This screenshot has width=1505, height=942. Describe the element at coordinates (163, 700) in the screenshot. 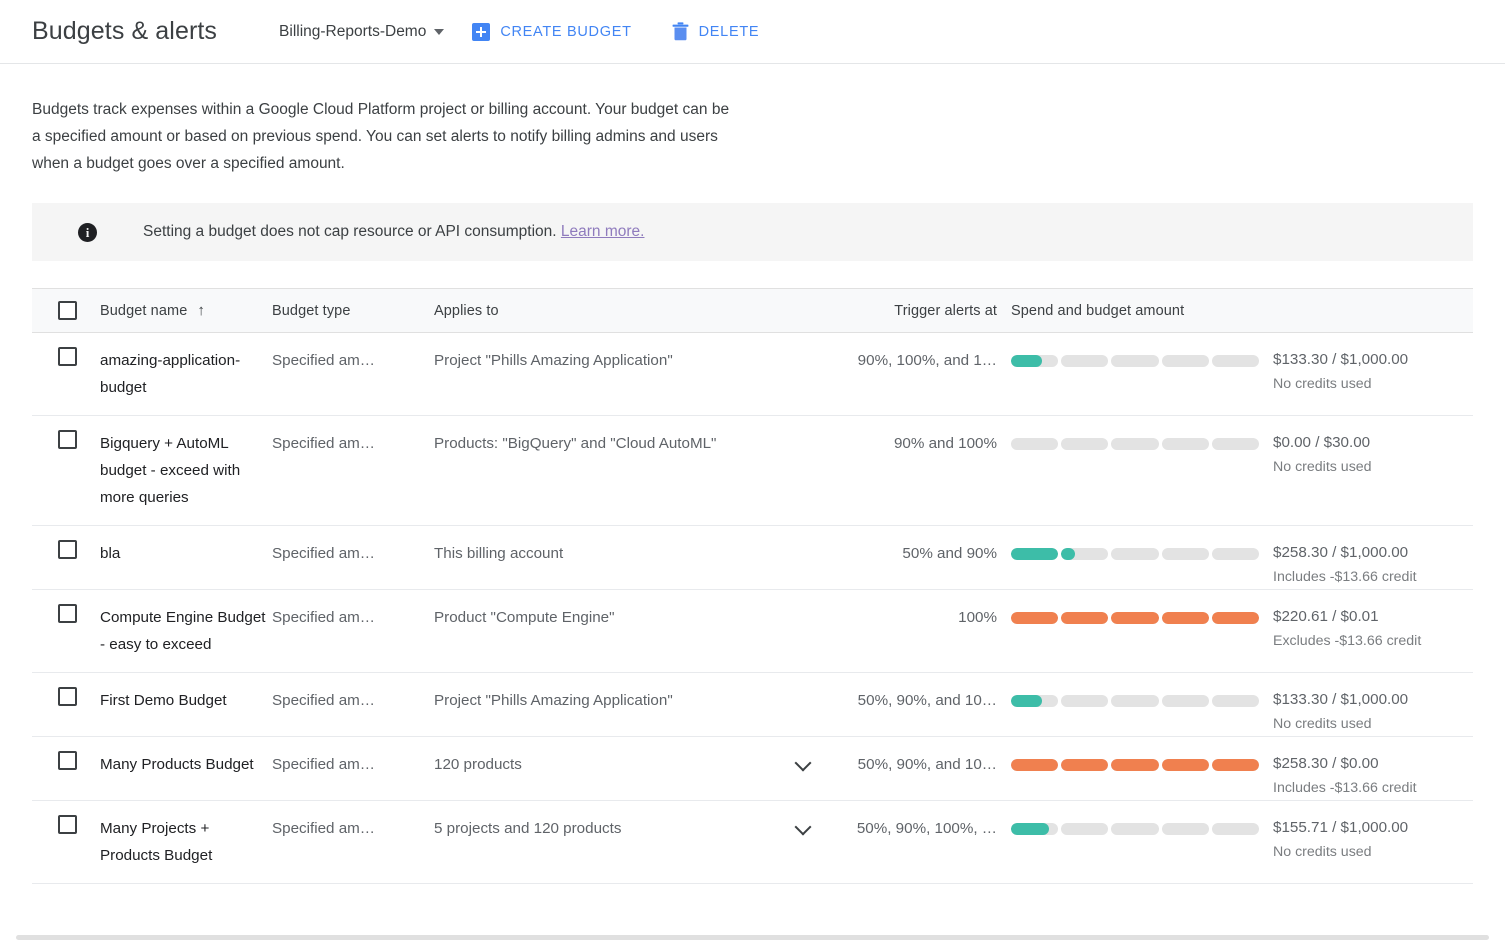

I see `budget-name: First Demo Budget` at that location.